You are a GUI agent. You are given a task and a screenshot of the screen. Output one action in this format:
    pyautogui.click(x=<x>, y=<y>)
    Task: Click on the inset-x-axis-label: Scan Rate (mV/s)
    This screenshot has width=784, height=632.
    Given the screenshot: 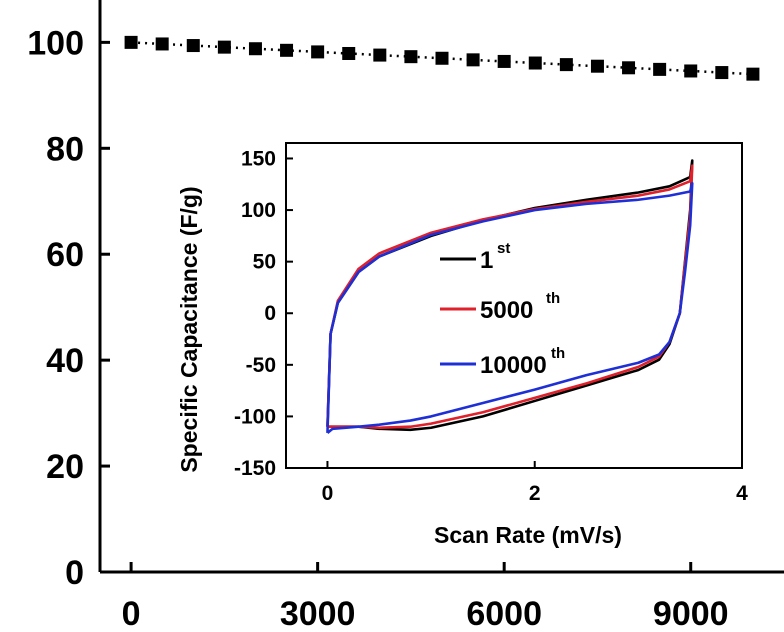 What is the action you would take?
    pyautogui.click(x=528, y=535)
    